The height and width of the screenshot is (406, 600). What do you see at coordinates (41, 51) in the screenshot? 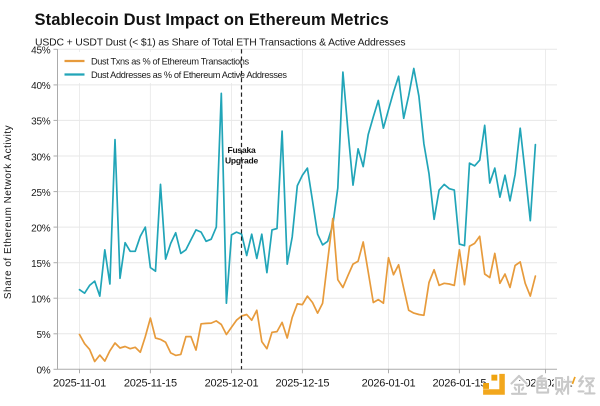
I see `svg-text: 45%` at bounding box center [41, 51].